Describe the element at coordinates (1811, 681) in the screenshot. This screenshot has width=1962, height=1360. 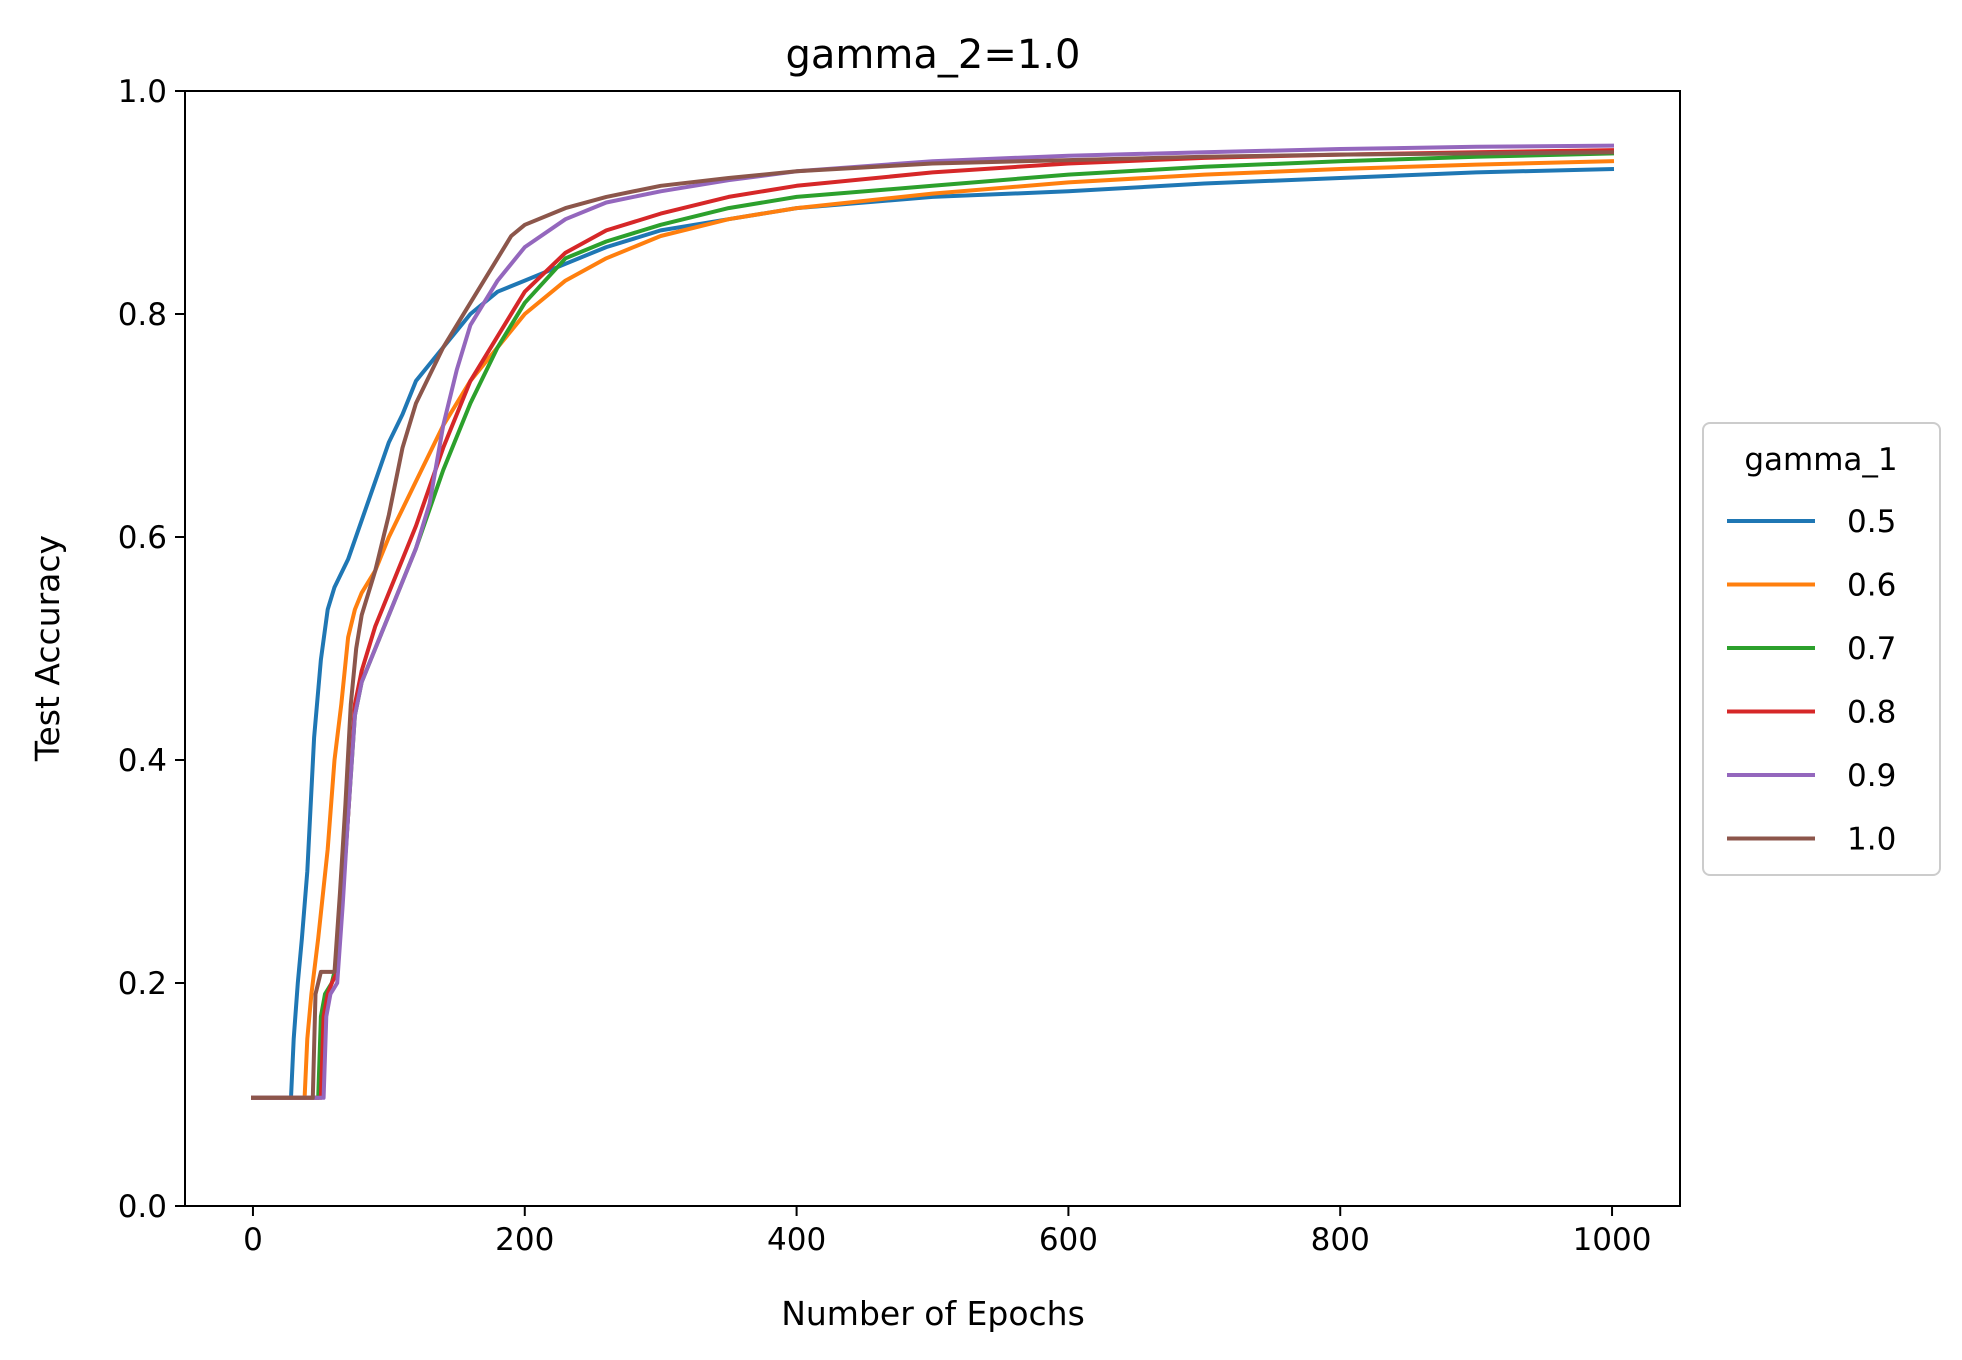
I see `legend-items: 0.5 0.6 0.7 0.8 0.9 1.0` at that location.